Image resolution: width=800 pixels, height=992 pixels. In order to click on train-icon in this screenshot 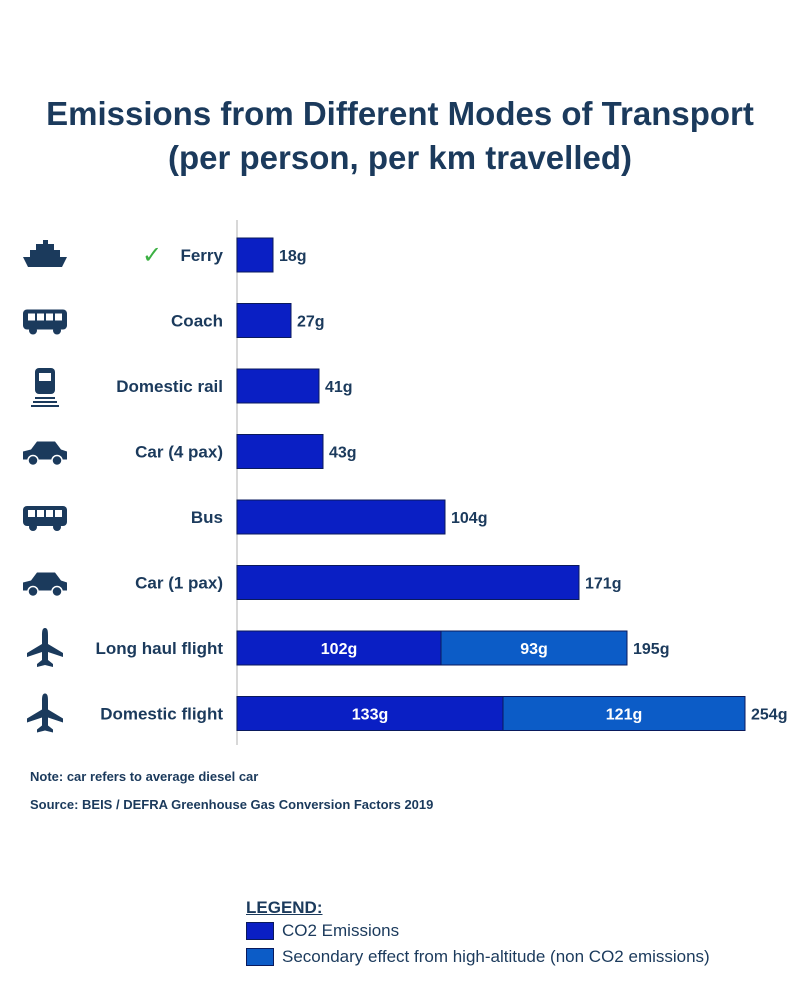, I will do `click(45, 387)`.